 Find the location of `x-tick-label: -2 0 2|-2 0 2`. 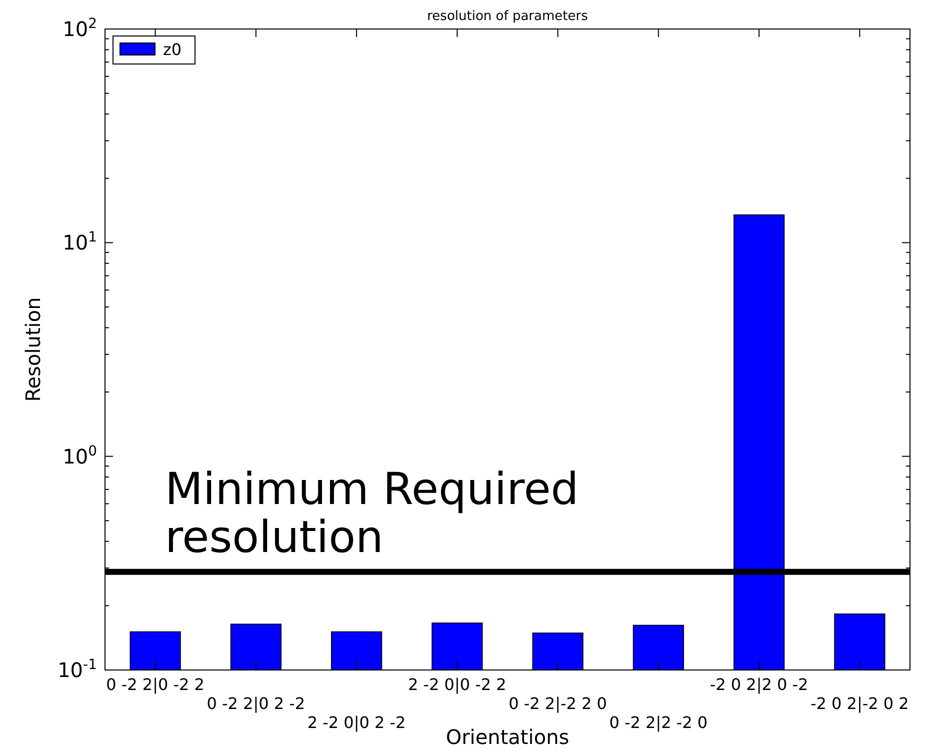

x-tick-label: -2 0 2|-2 0 2 is located at coordinates (859, 703).